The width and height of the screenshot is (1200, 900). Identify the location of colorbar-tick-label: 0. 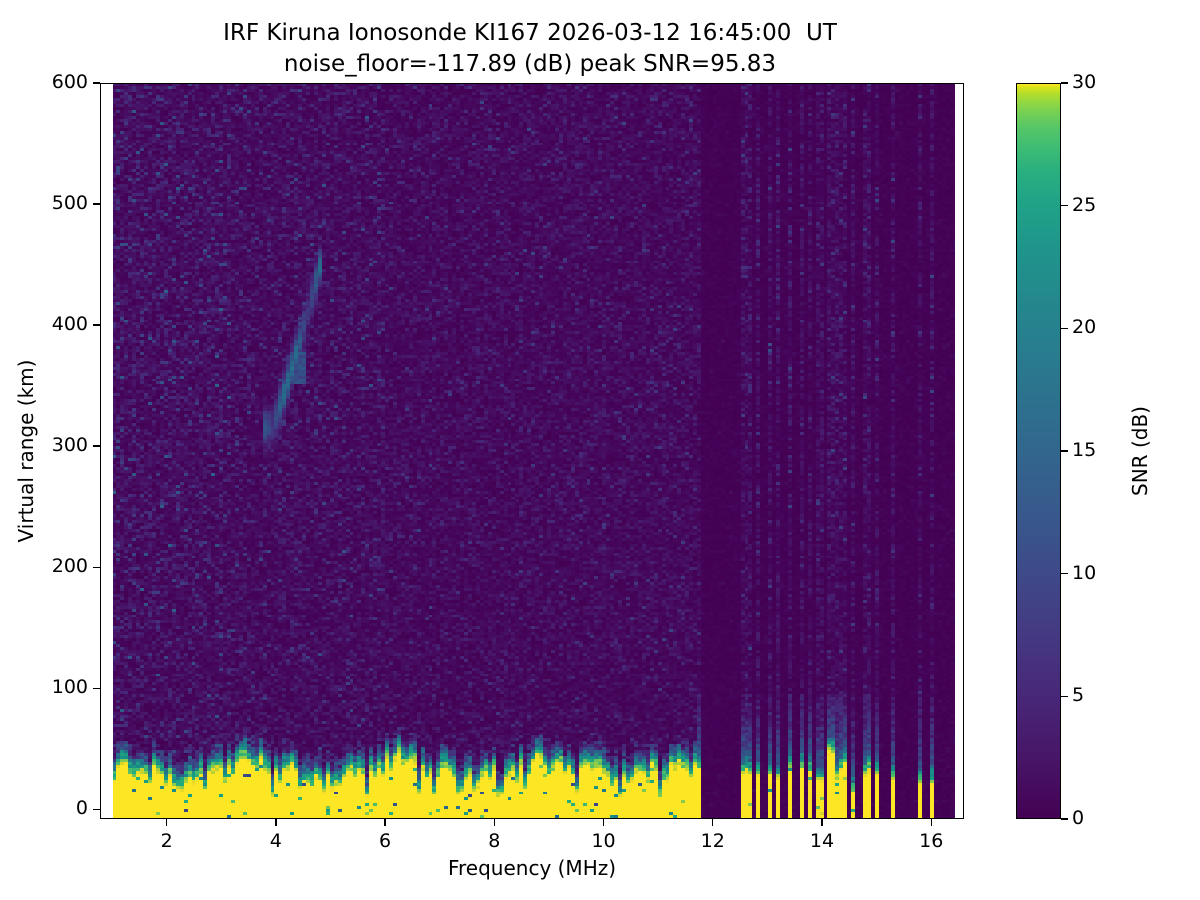
(1078, 818).